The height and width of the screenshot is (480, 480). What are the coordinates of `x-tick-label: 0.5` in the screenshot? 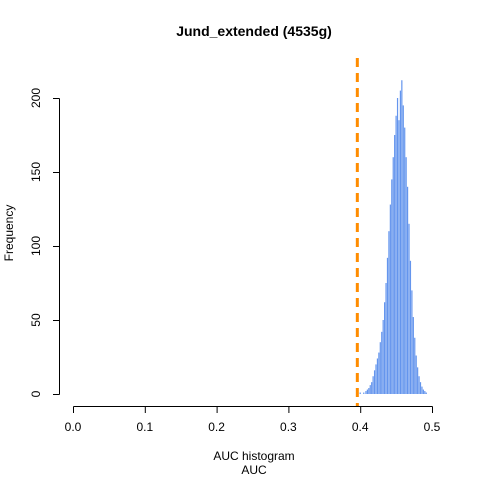 It's located at (432, 427).